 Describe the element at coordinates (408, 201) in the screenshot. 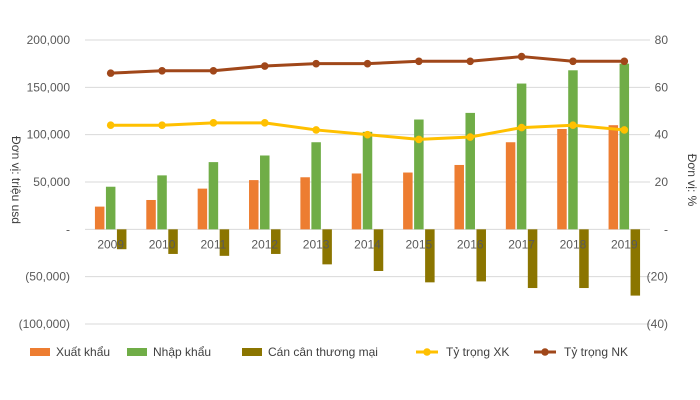

I see `bar-0-2015` at that location.